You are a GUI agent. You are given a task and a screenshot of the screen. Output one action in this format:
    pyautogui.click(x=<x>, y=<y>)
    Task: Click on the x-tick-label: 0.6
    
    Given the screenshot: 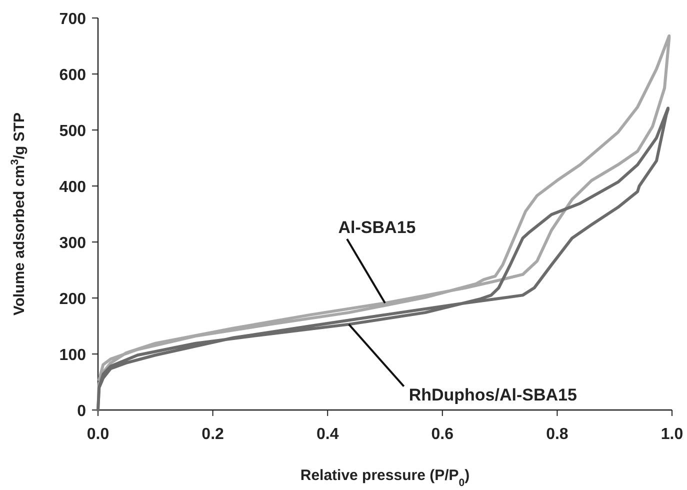 What is the action you would take?
    pyautogui.click(x=442, y=434)
    